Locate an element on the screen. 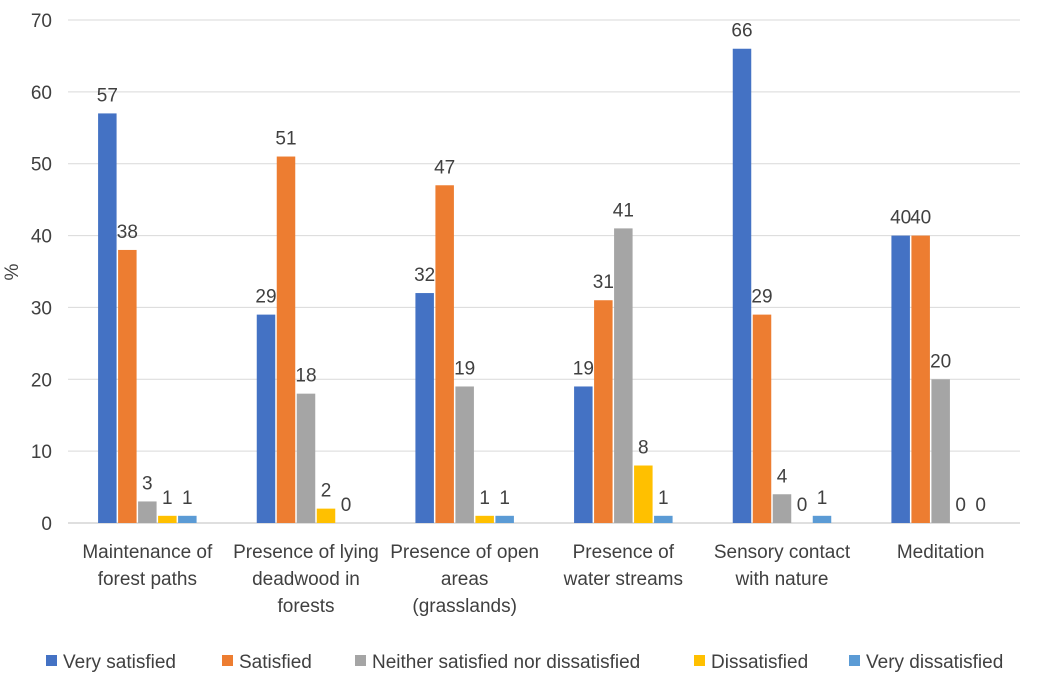 The image size is (1037, 673). data-label: 4 is located at coordinates (782, 476).